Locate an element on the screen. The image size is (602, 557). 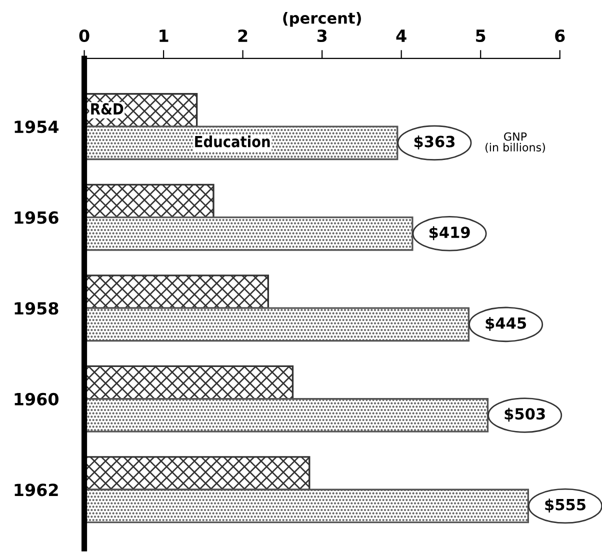
annotation: $445 is located at coordinates (506, 324).